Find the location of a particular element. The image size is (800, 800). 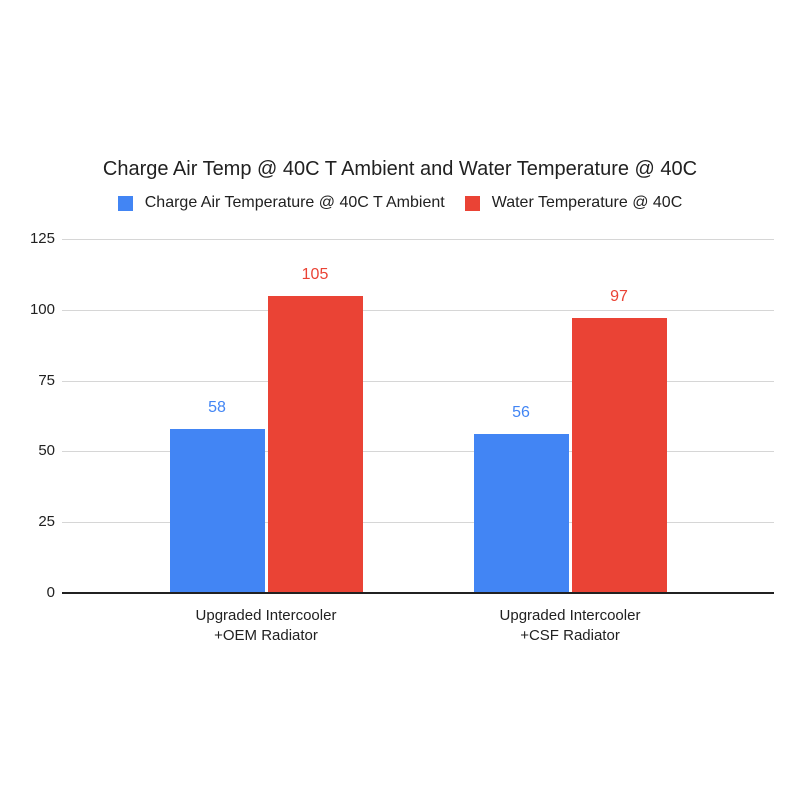

bar-value-label: 97 is located at coordinates (619, 296).